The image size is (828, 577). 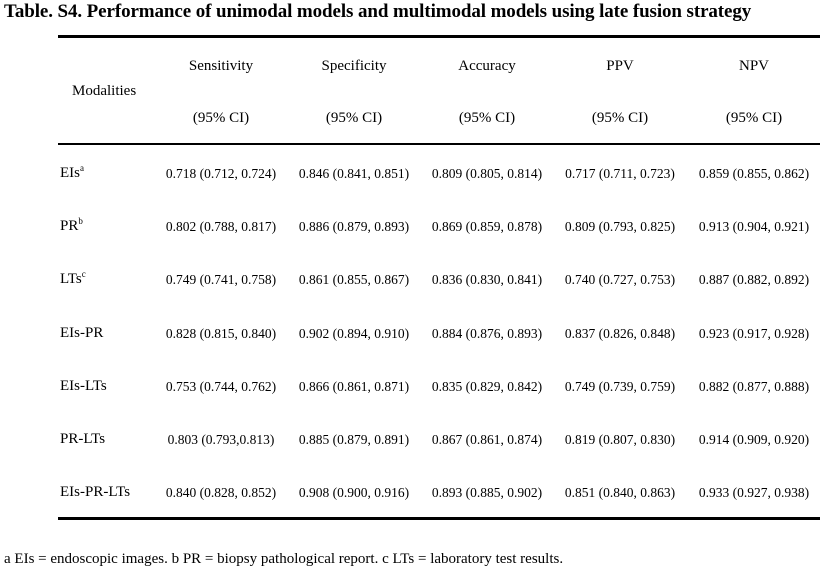 I want to click on table-cell: 0.835 (0.829, 0.842), so click(x=487, y=386).